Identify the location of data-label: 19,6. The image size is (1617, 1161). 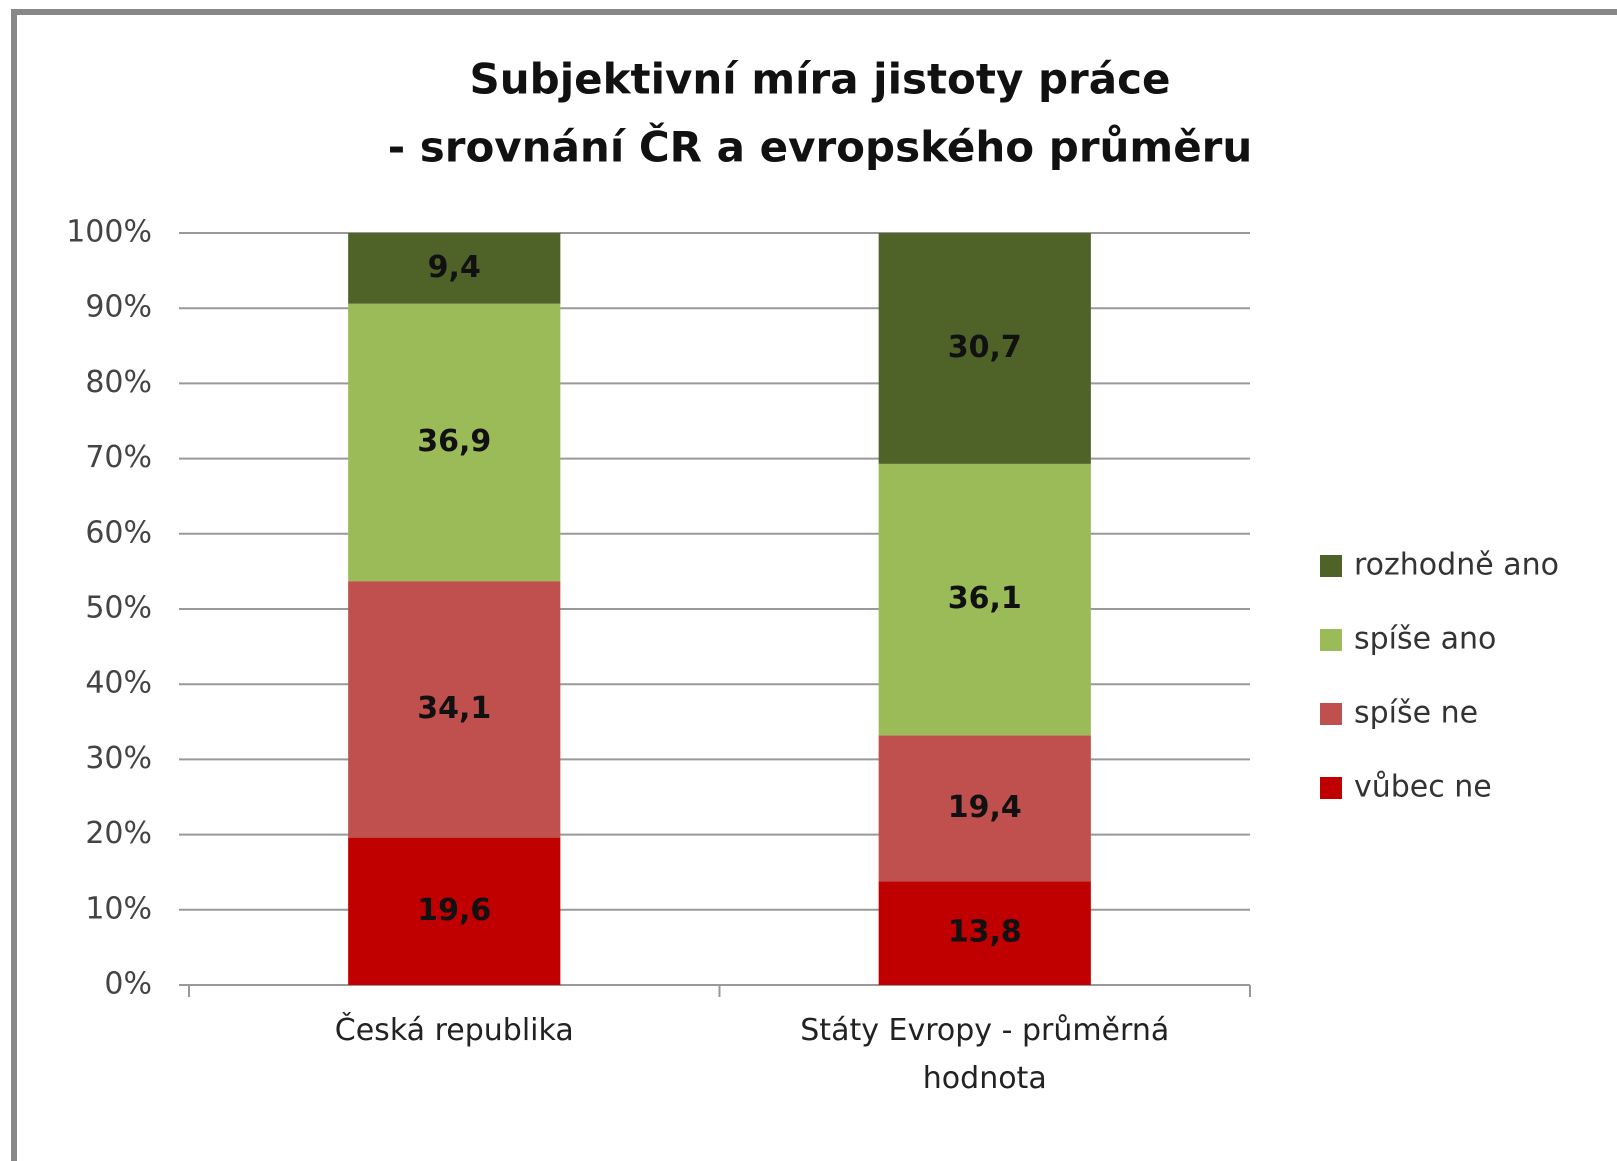
(454, 910).